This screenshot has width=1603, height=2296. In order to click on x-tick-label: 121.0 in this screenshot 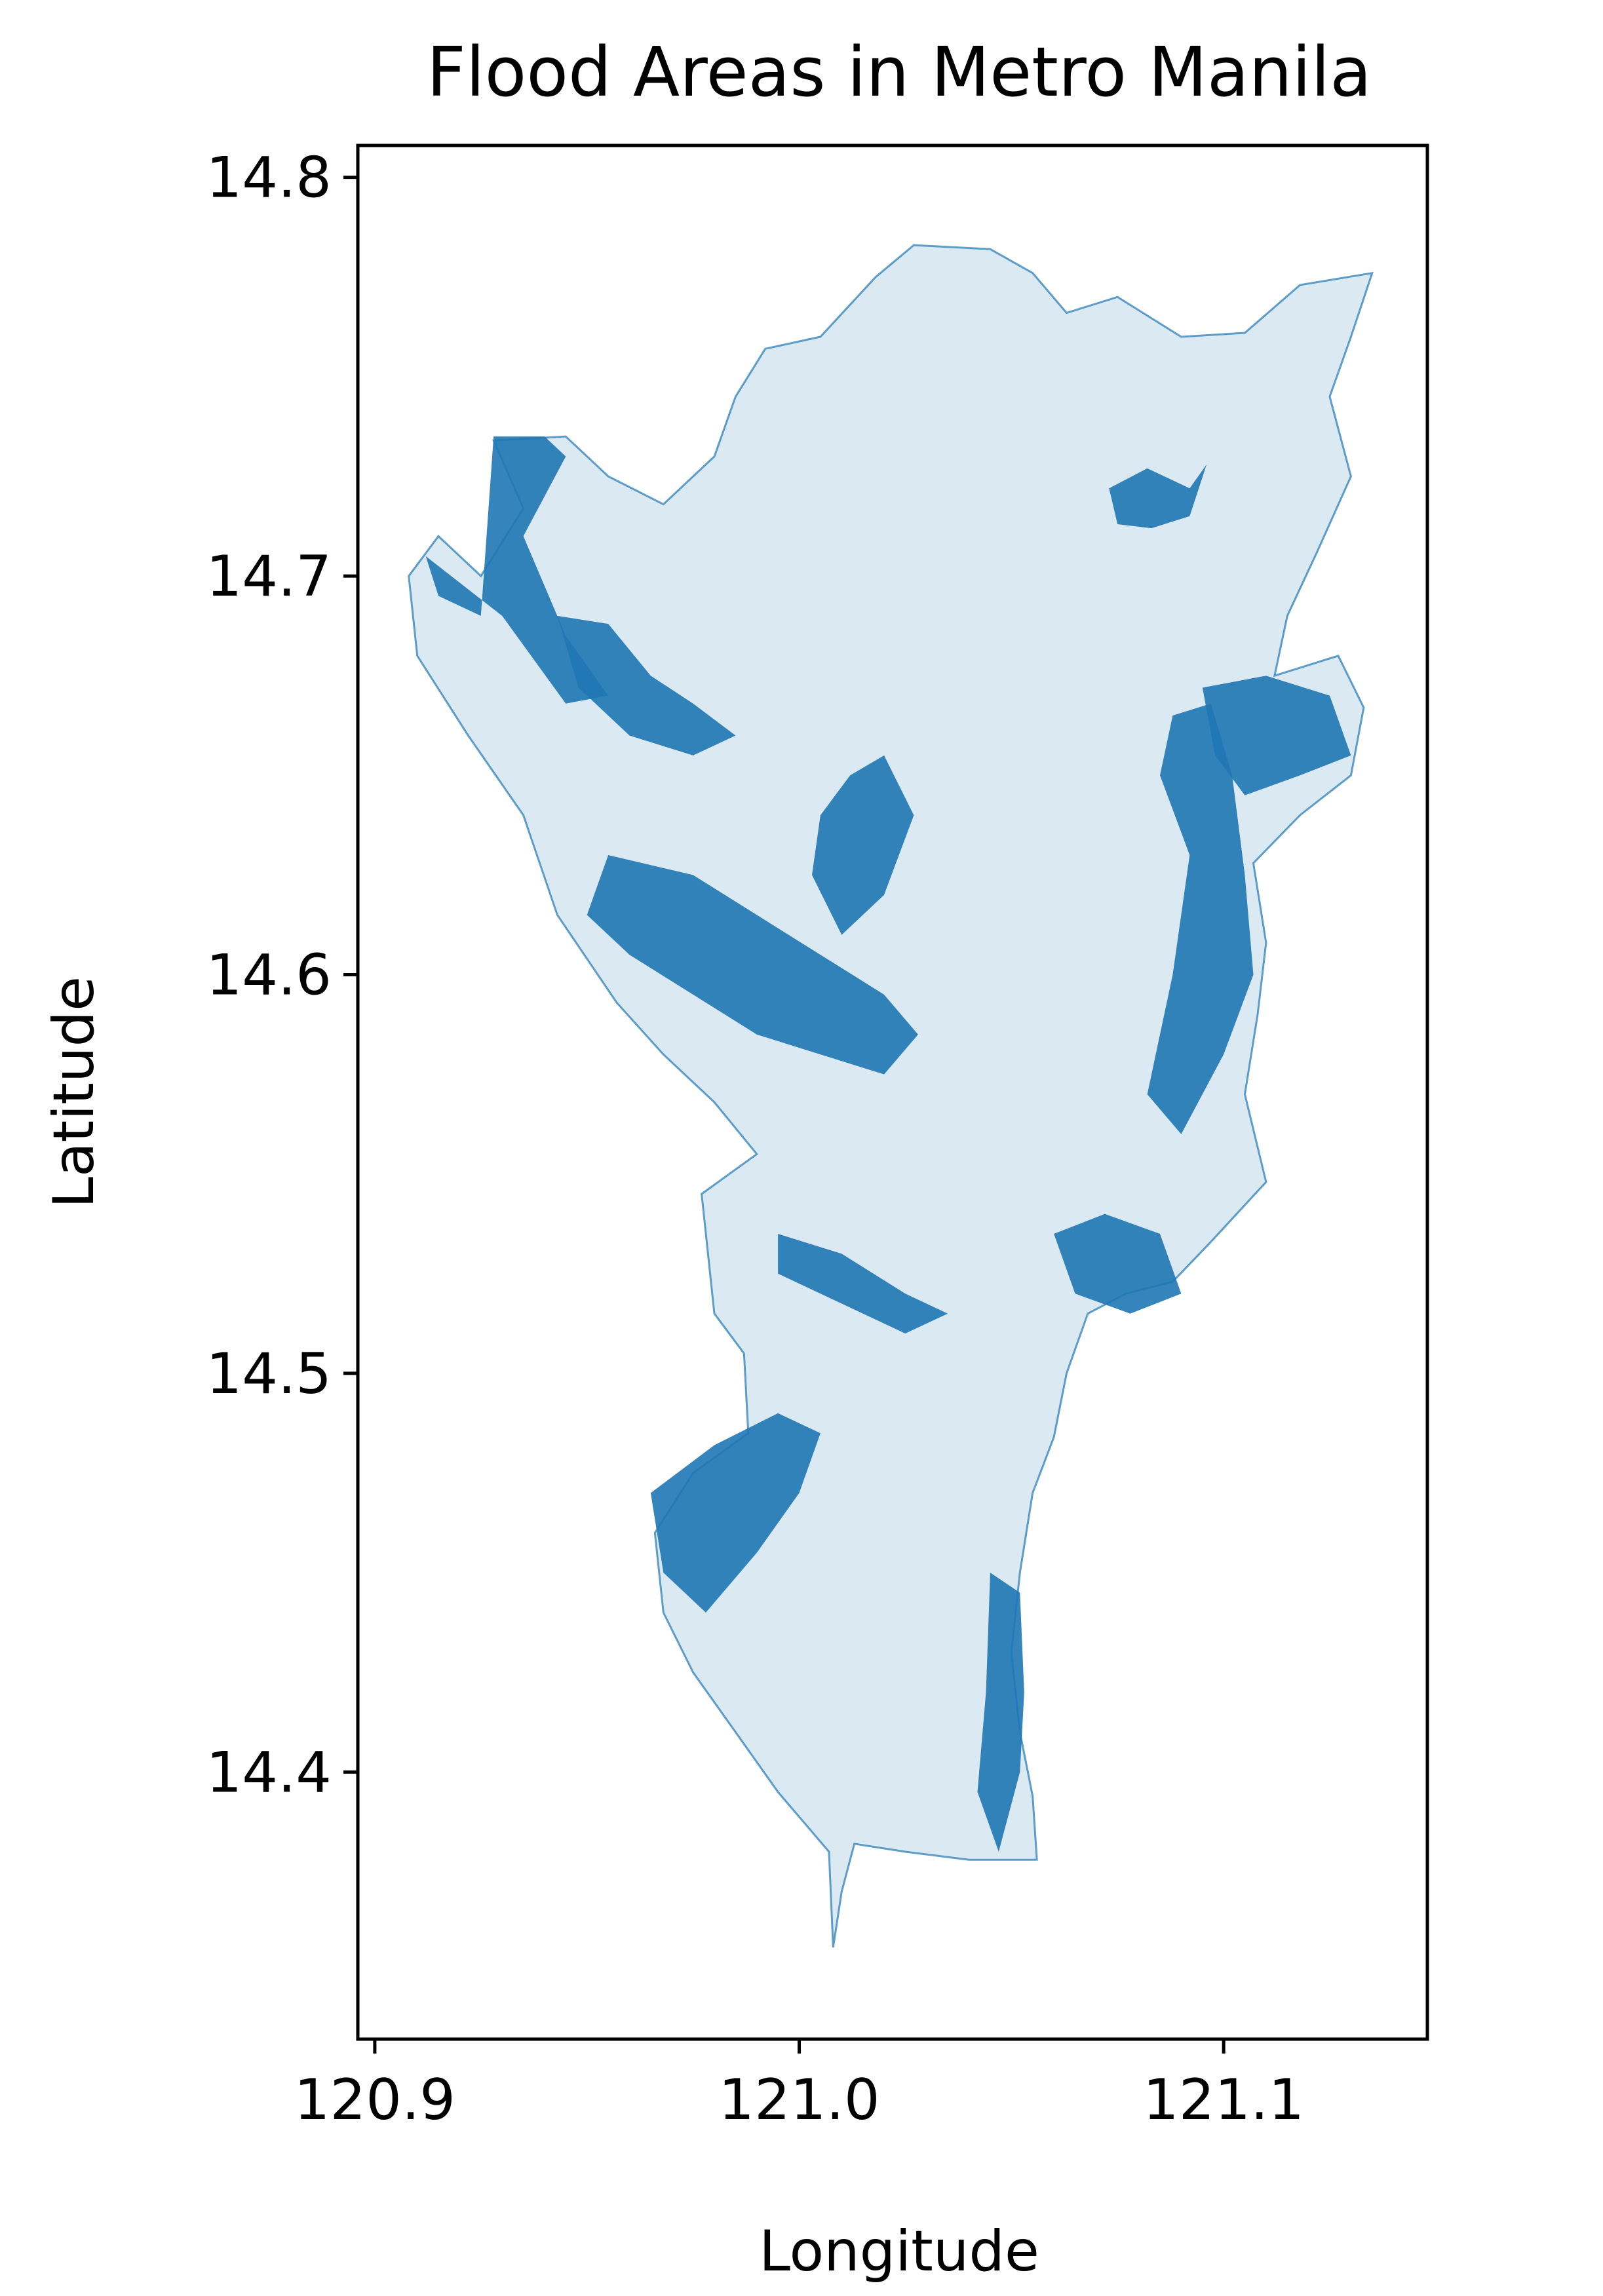, I will do `click(798, 2100)`.